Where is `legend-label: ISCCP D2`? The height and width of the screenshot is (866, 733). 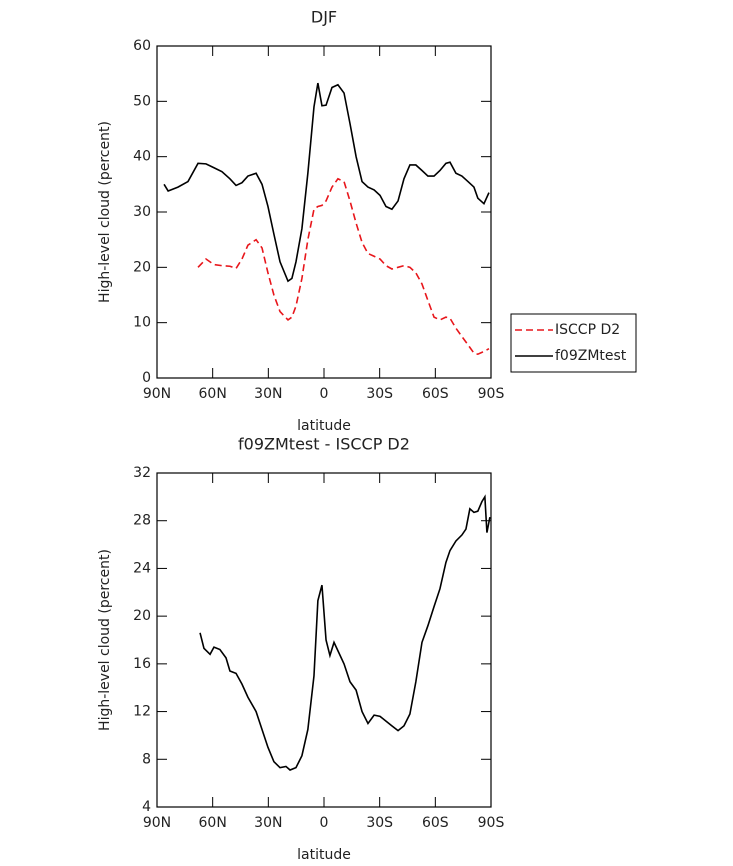
legend-label: ISCCP D2 is located at coordinates (587, 330).